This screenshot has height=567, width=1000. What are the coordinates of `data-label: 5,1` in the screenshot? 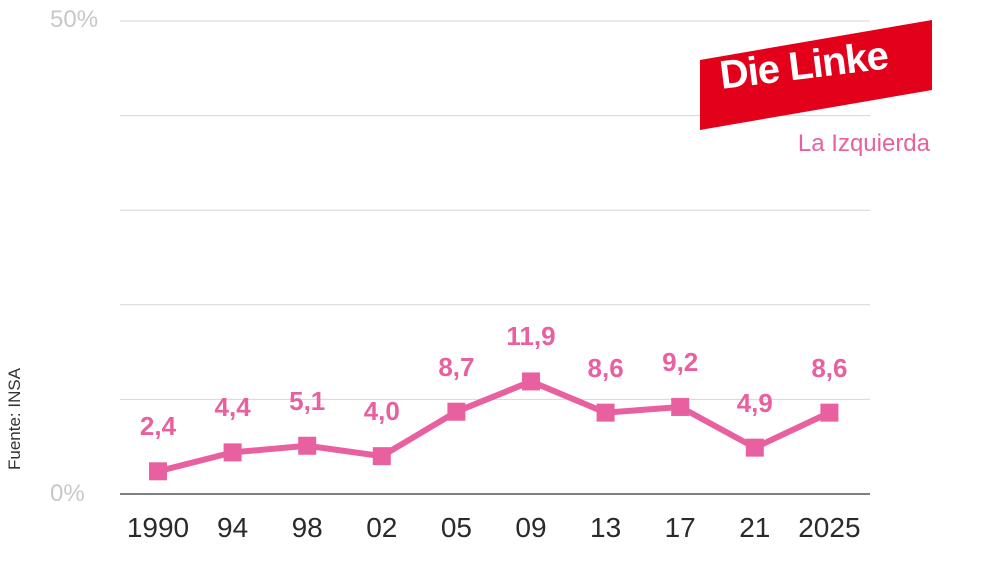 It's located at (307, 400).